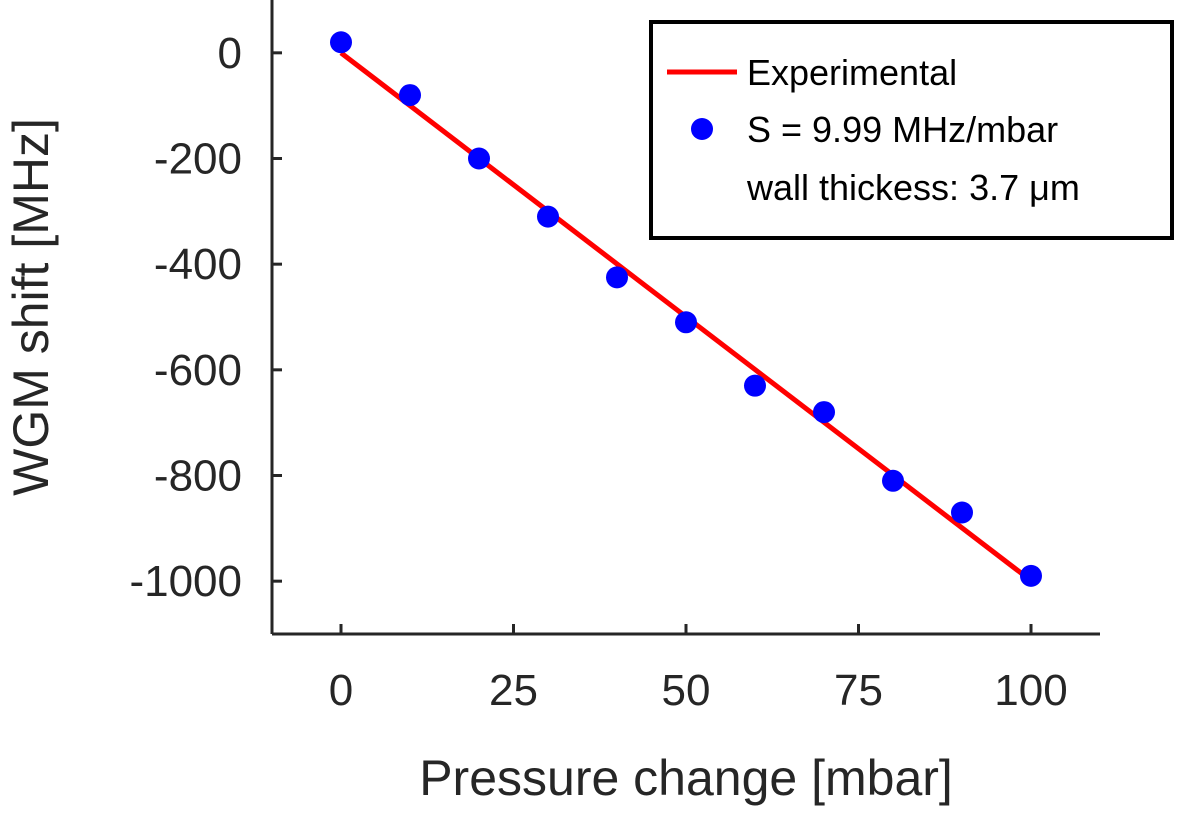  I want to click on y-tick-label: -400, so click(198, 264).